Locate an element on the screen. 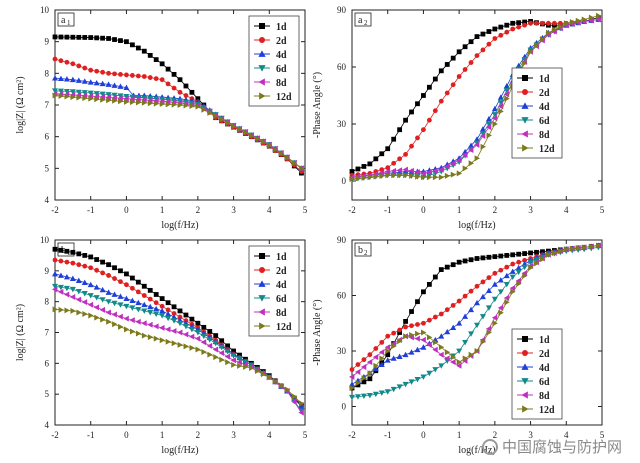 Image resolution: width=640 pixels, height=463 pixels. x-tick-label: 1 is located at coordinates (162, 435).